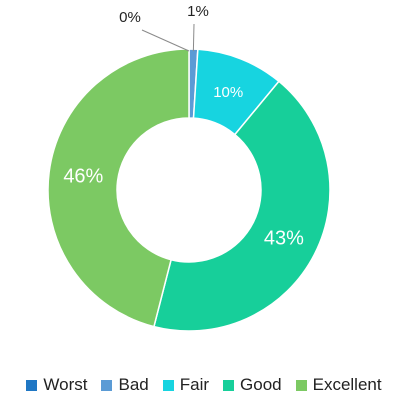 This screenshot has width=408, height=411. What do you see at coordinates (347, 384) in the screenshot?
I see `legend-label: Excellent` at bounding box center [347, 384].